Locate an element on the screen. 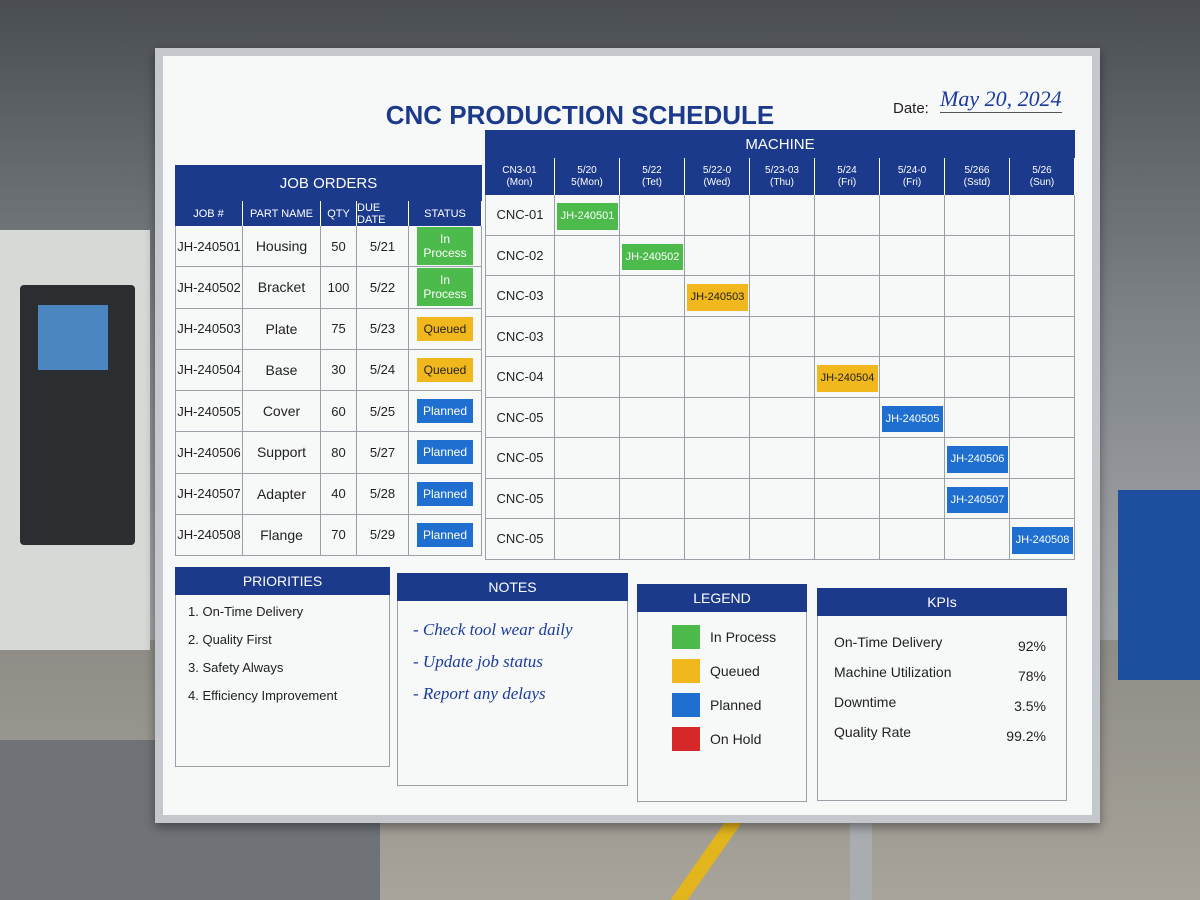  date-header: 5/23-03 (Thu) is located at coordinates (782, 176).